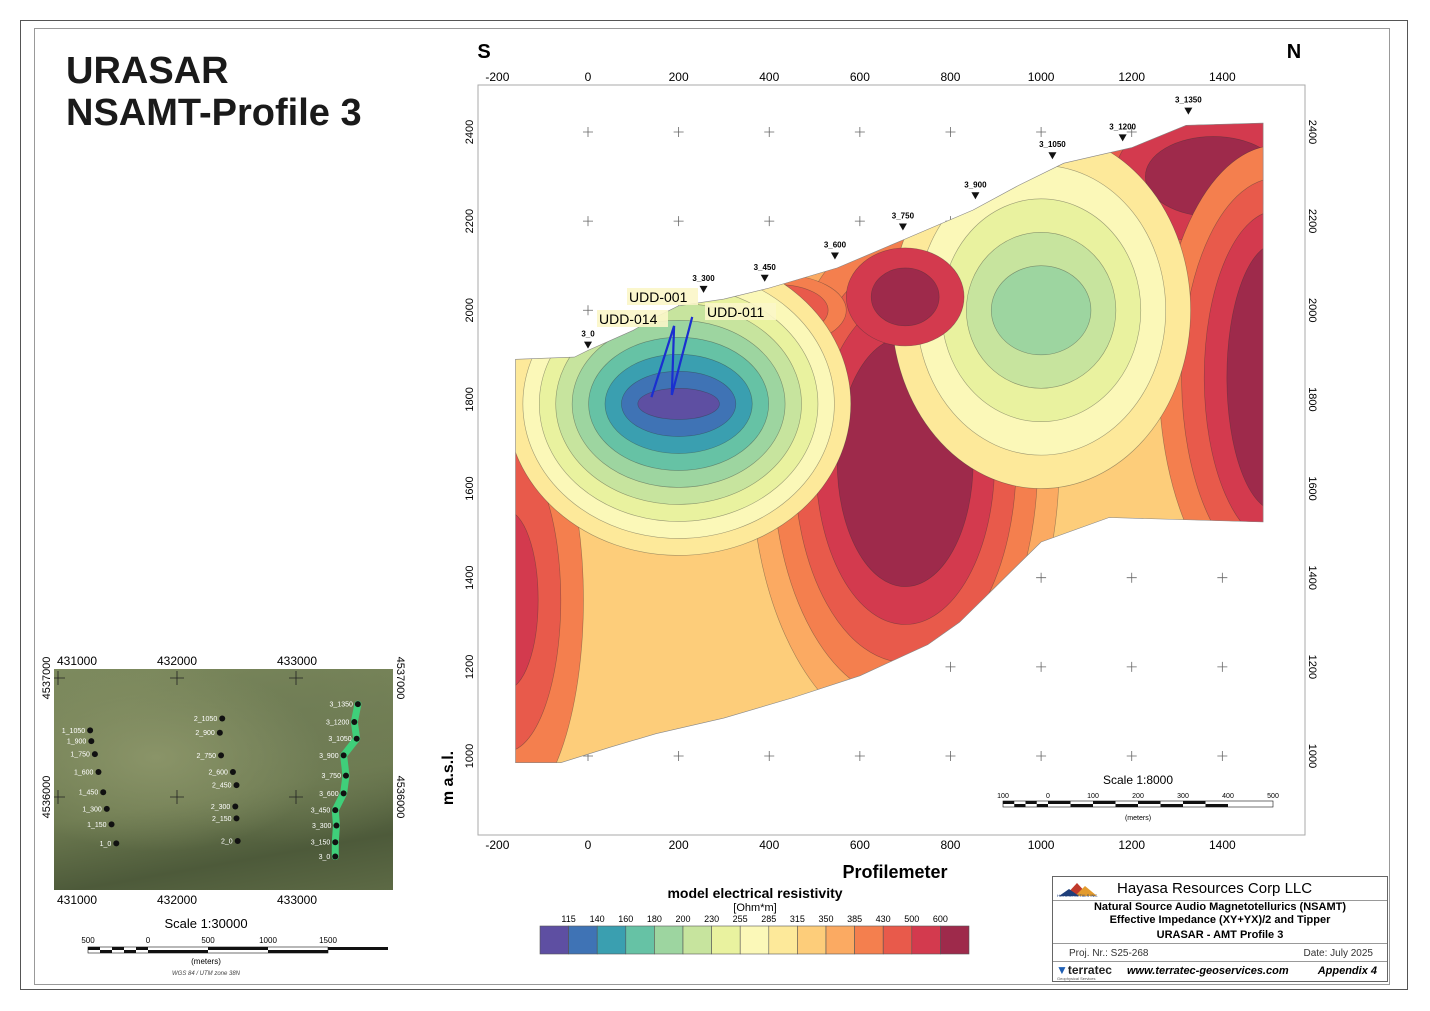 The width and height of the screenshot is (1430, 1011). Describe the element at coordinates (1138, 818) in the screenshot. I see `section-scale-unit: (meters)` at that location.